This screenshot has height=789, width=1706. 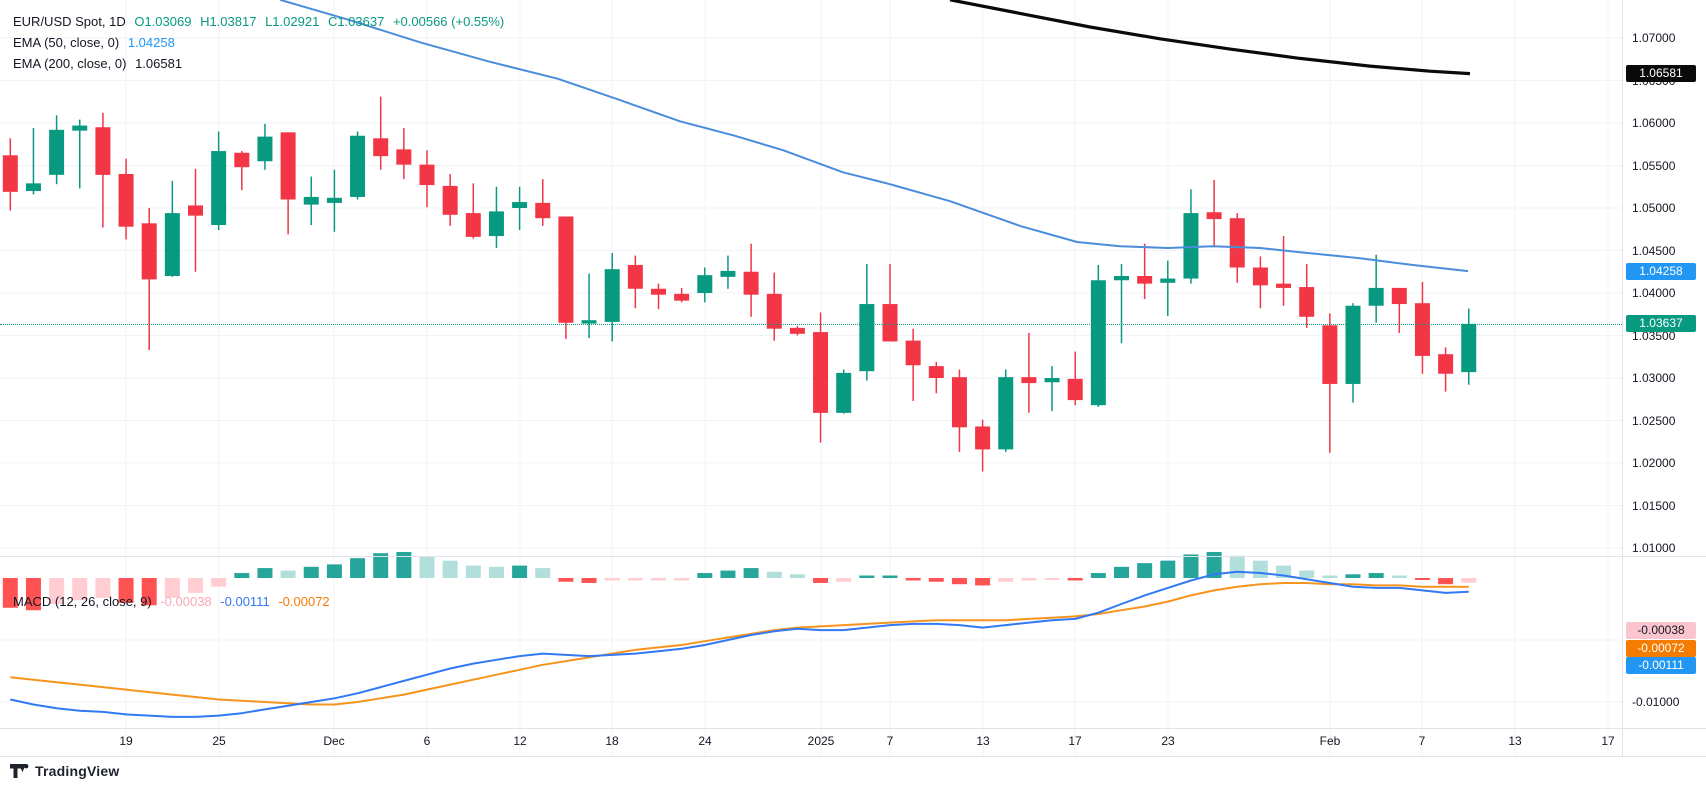 What do you see at coordinates (1661, 271) in the screenshot?
I see `price-badge: 1.04258` at bounding box center [1661, 271].